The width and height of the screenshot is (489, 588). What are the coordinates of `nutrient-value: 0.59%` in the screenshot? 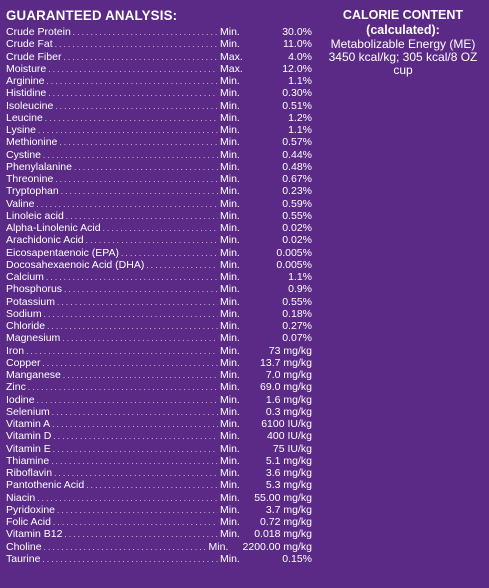 It's located at (297, 203).